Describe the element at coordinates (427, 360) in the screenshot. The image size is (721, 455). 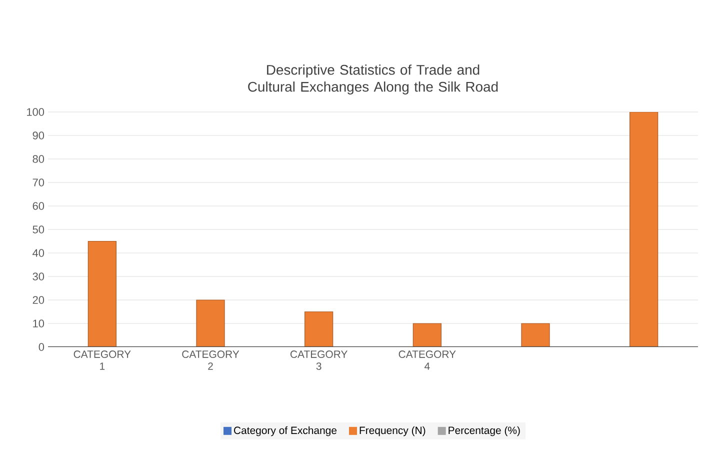
I see `x-tick-label: CATEGORY 4` at that location.